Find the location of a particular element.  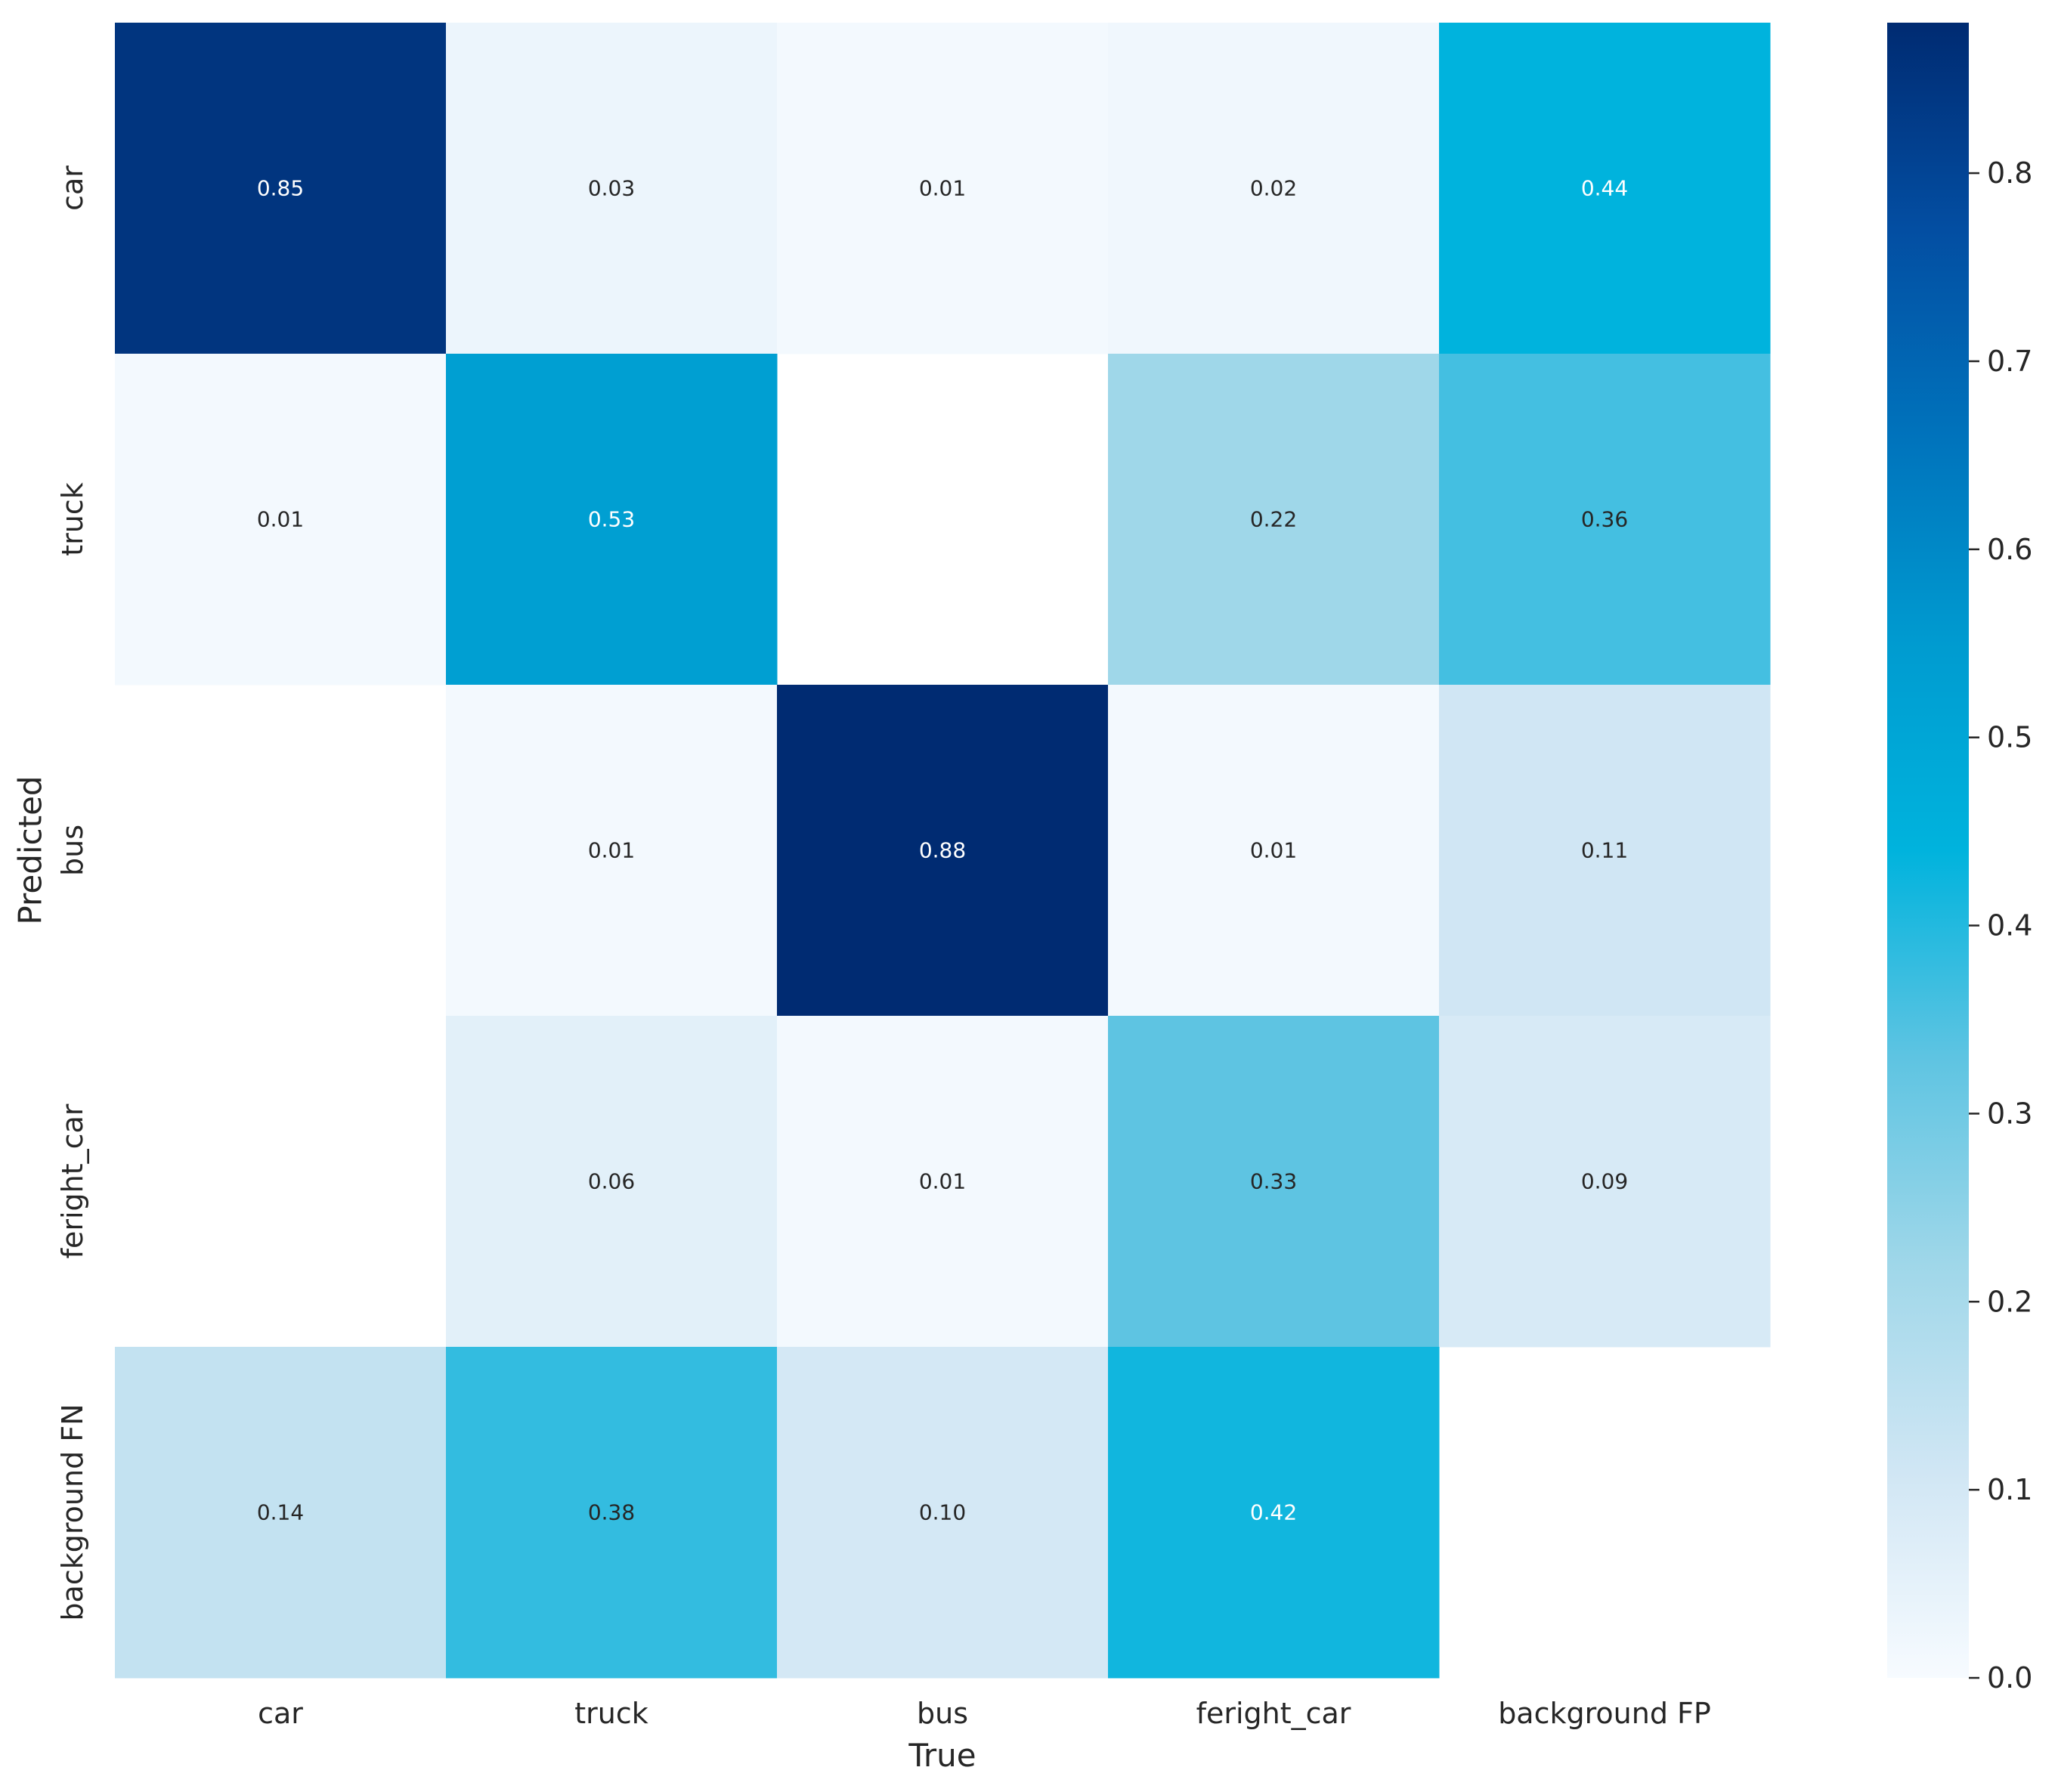

colorbar-tick-label: 0.7 is located at coordinates (2010, 361).